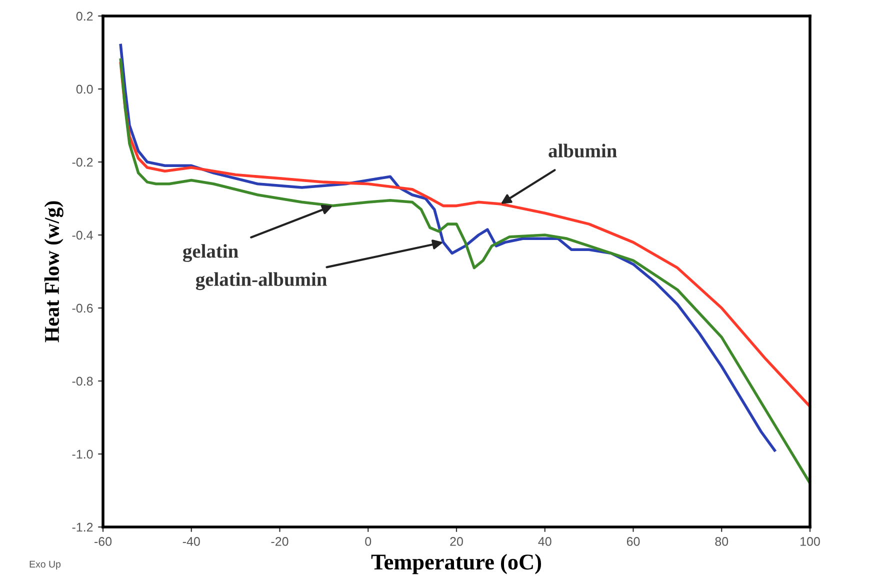 This screenshot has height=584, width=888. What do you see at coordinates (279, 541) in the screenshot?
I see `x-tick-label: -20` at bounding box center [279, 541].